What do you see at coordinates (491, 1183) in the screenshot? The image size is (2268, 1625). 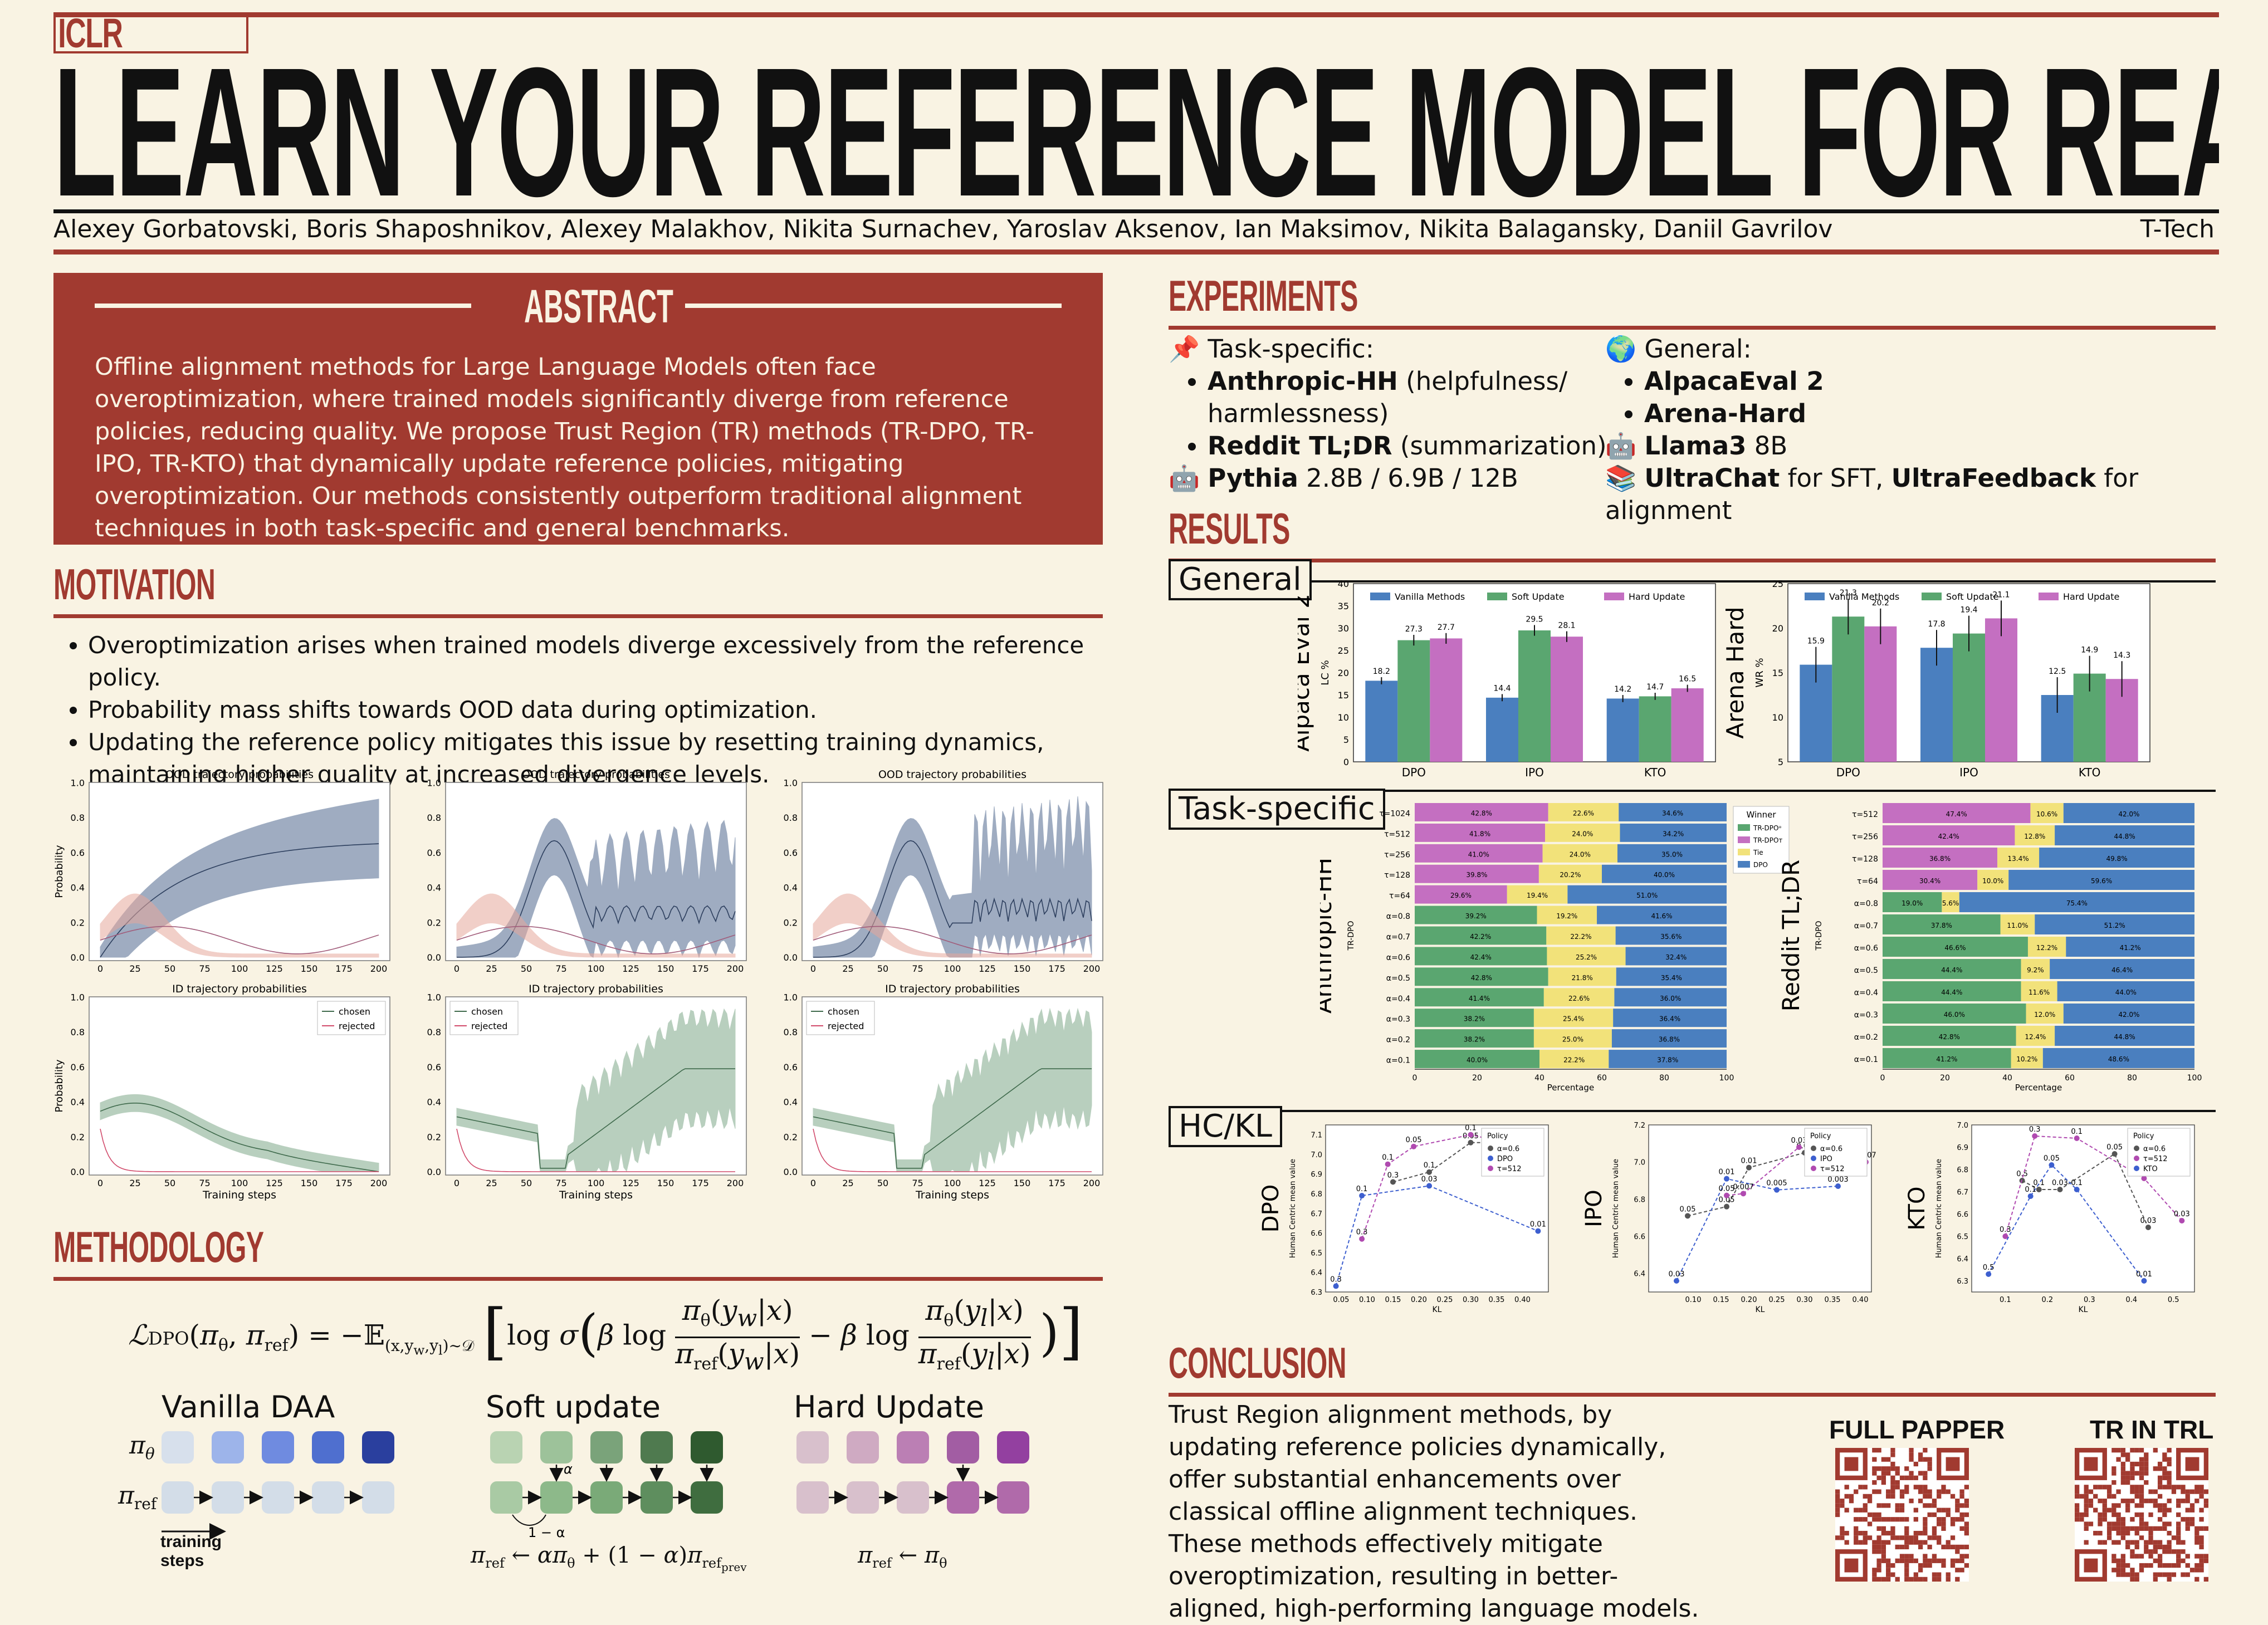 I see `x-tick: 25` at bounding box center [491, 1183].